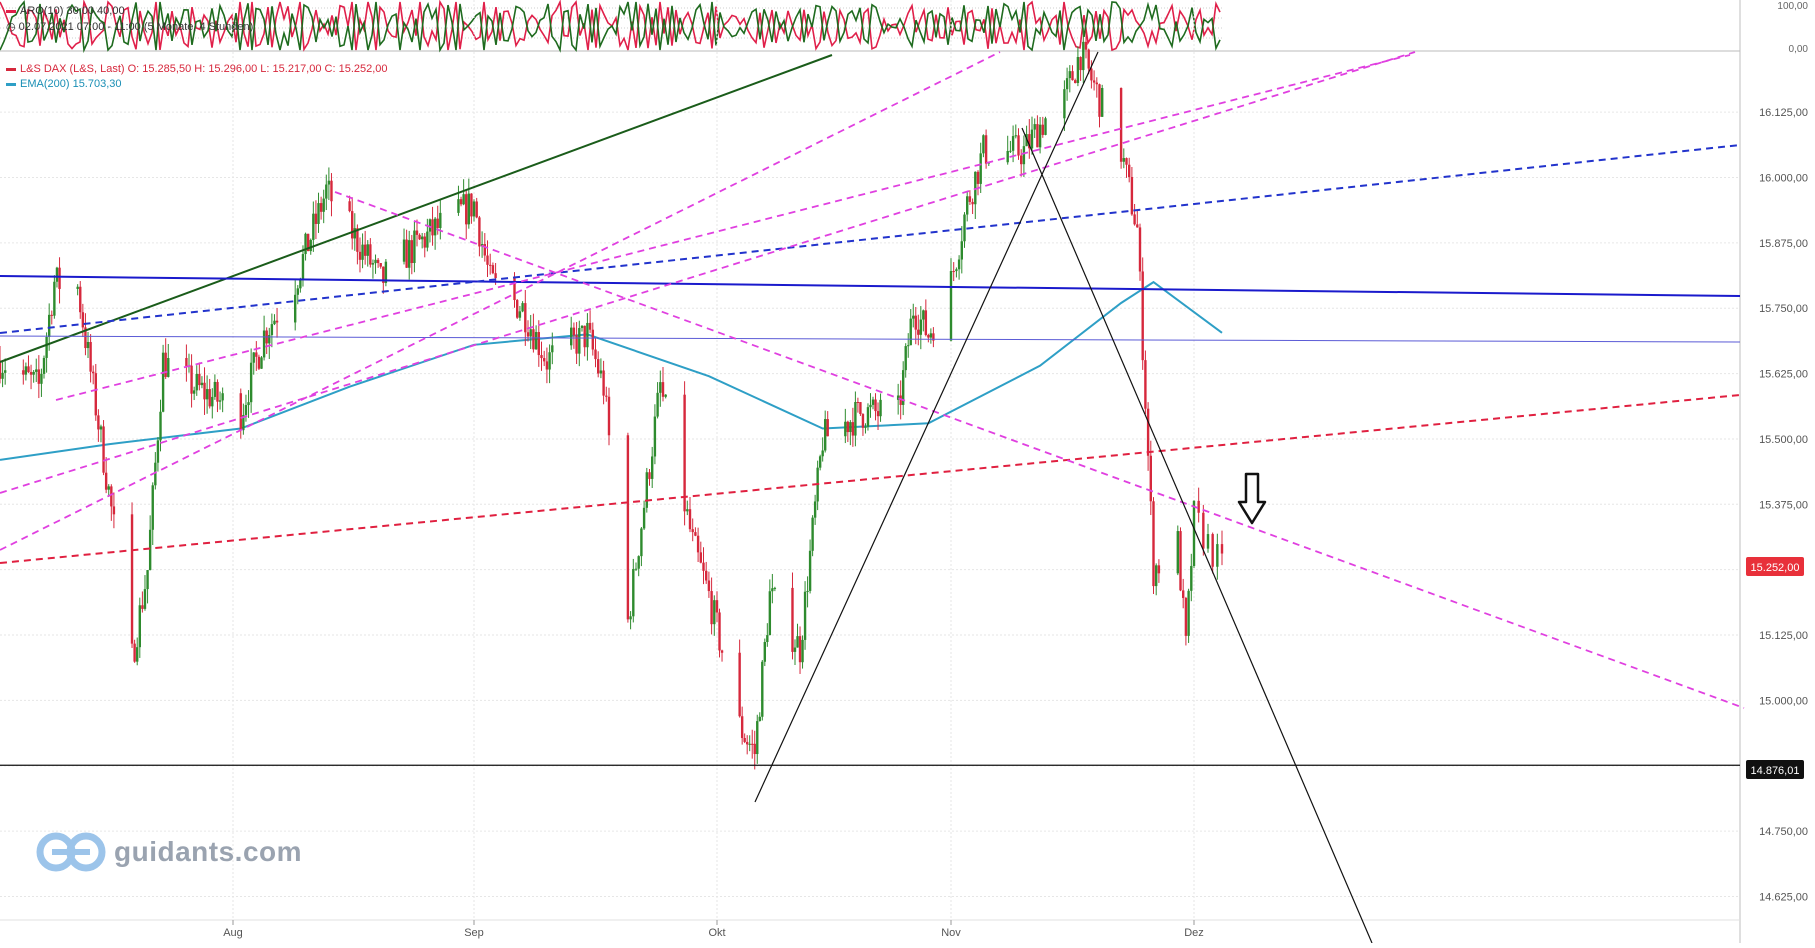  I want to click on blue-horizontal-line, so click(870, 286).